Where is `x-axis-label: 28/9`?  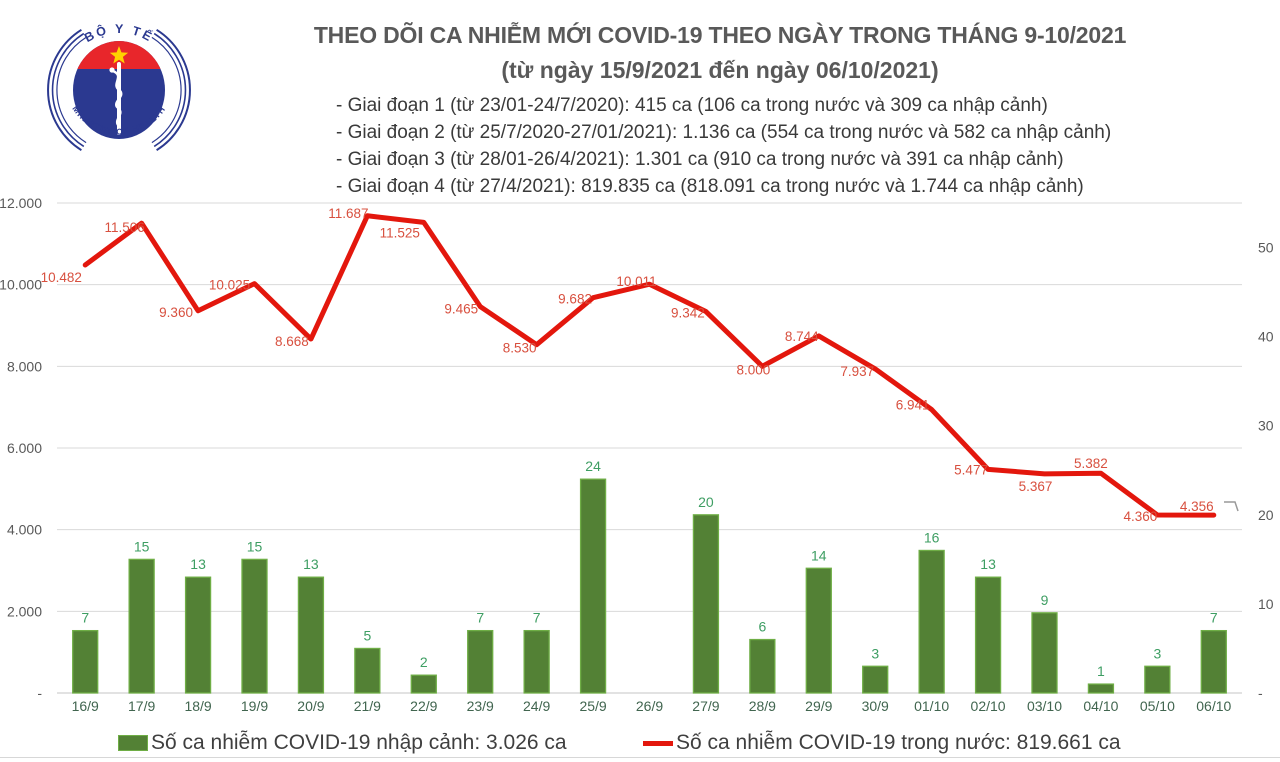
x-axis-label: 28/9 is located at coordinates (762, 706).